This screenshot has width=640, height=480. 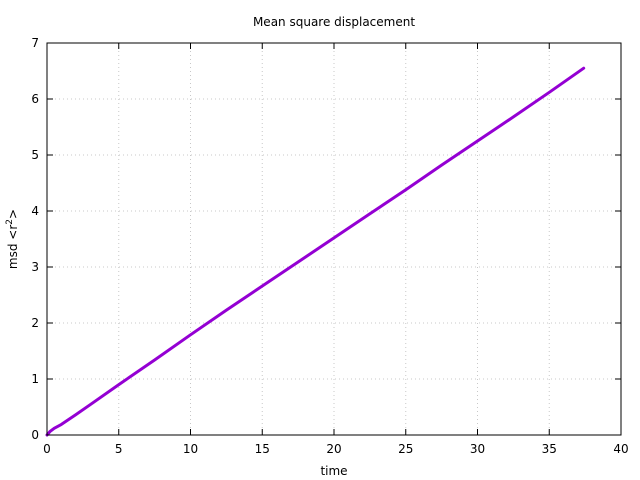 What do you see at coordinates (35, 43) in the screenshot?
I see `y-tick-label: 7` at bounding box center [35, 43].